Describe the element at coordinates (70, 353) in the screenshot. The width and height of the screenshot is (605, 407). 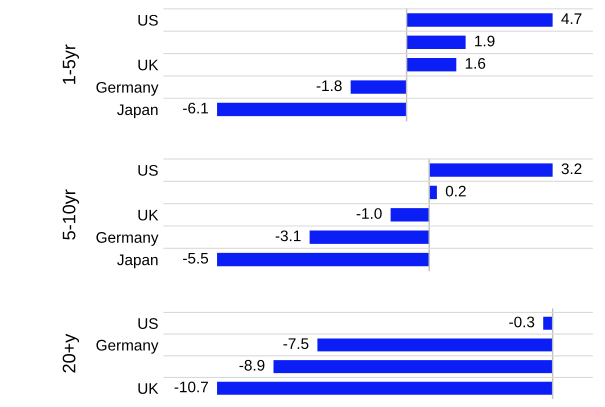
I see `y-axis-title: 20+y` at that location.